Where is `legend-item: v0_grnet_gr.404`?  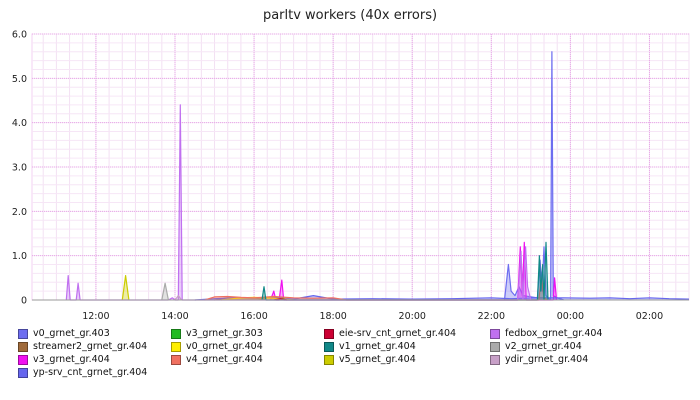 legend-item: v0_grnet_gr.404 is located at coordinates (217, 346).